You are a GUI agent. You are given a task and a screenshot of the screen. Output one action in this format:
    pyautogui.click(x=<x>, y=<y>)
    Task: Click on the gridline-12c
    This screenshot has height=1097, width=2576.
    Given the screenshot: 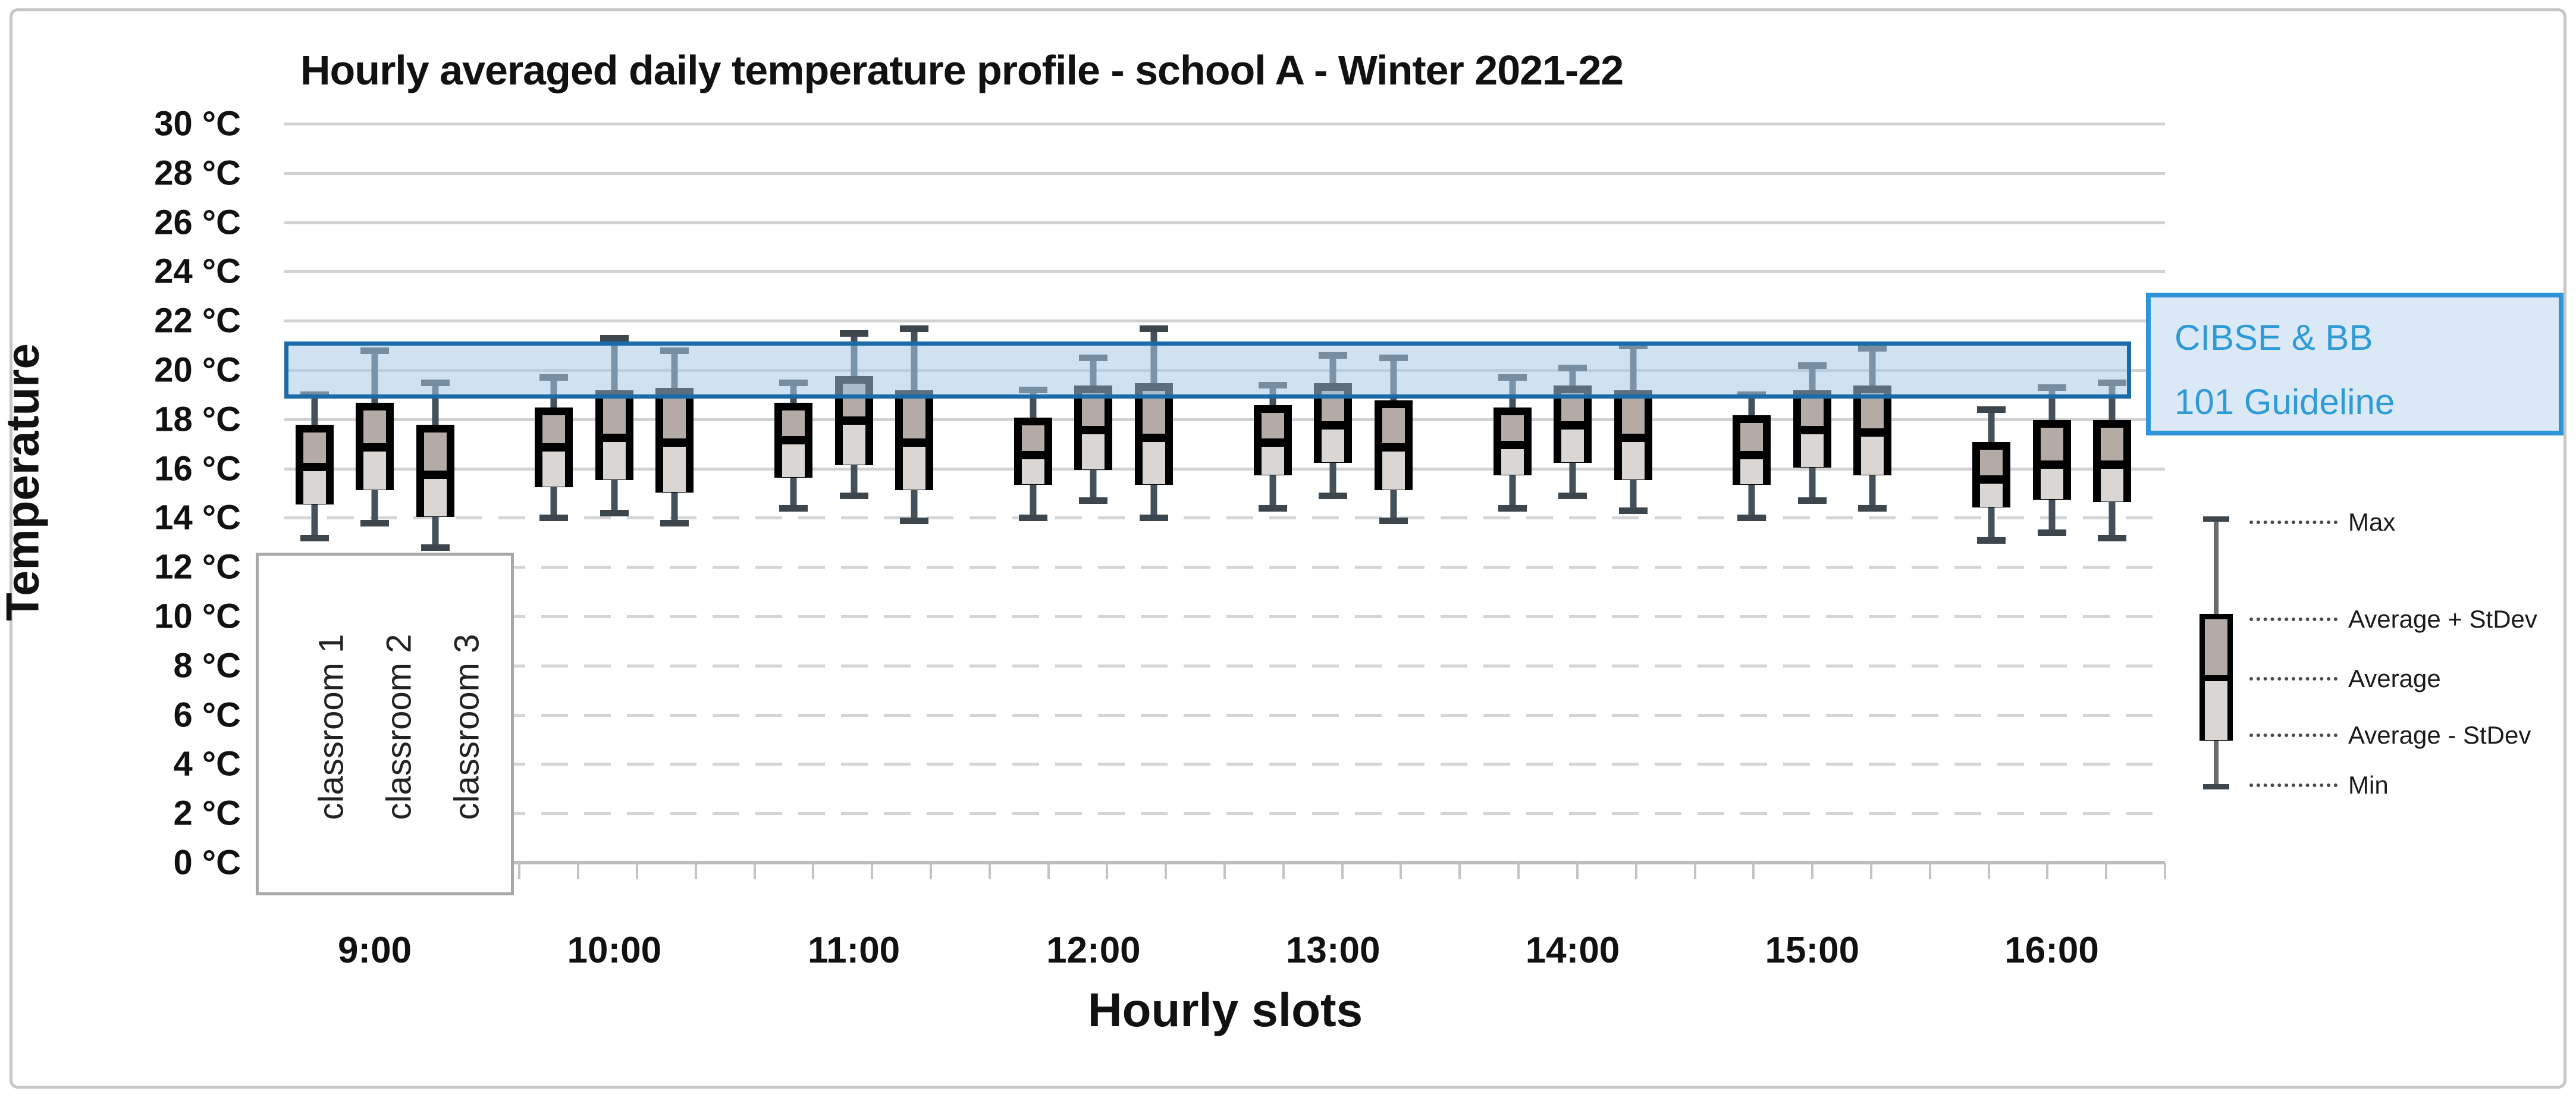 What is the action you would take?
    pyautogui.click(x=1224, y=567)
    